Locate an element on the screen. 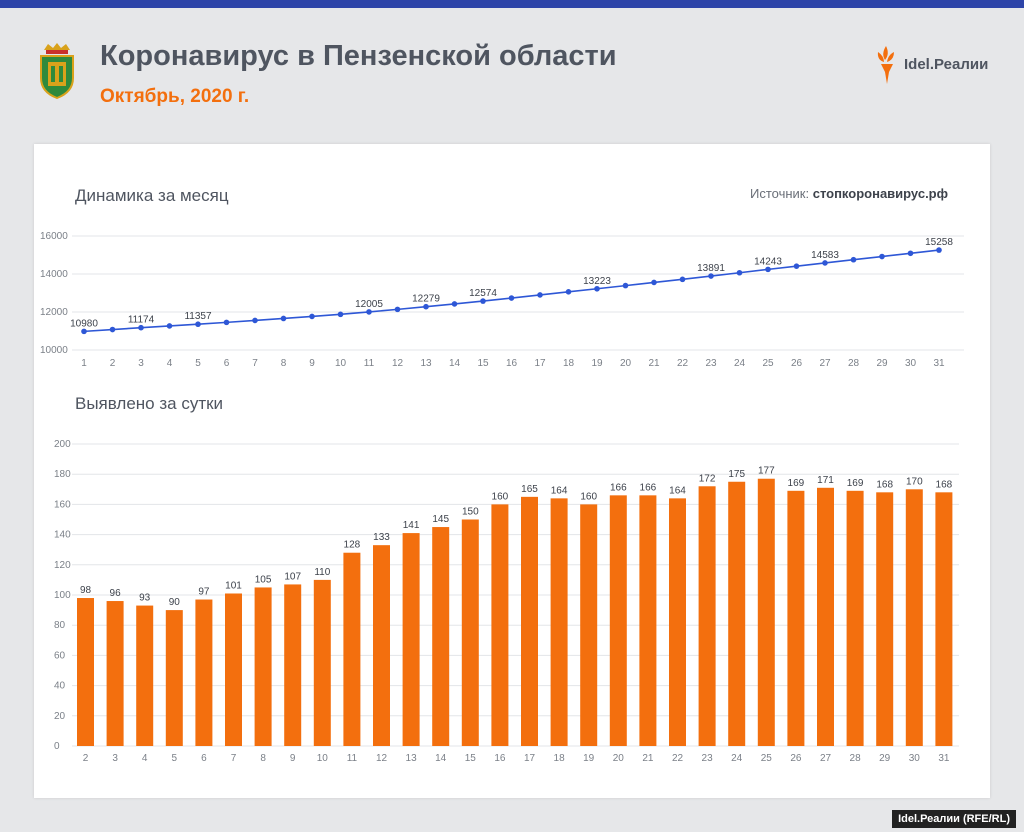 This screenshot has height=832, width=1024. line-x-tick-label: 11 is located at coordinates (369, 363).